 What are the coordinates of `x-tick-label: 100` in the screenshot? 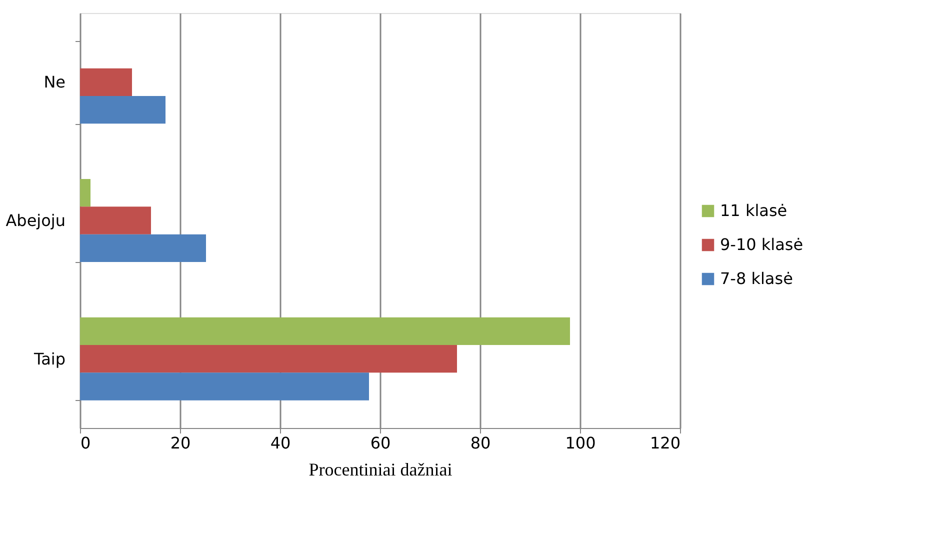 It's located at (580, 443).